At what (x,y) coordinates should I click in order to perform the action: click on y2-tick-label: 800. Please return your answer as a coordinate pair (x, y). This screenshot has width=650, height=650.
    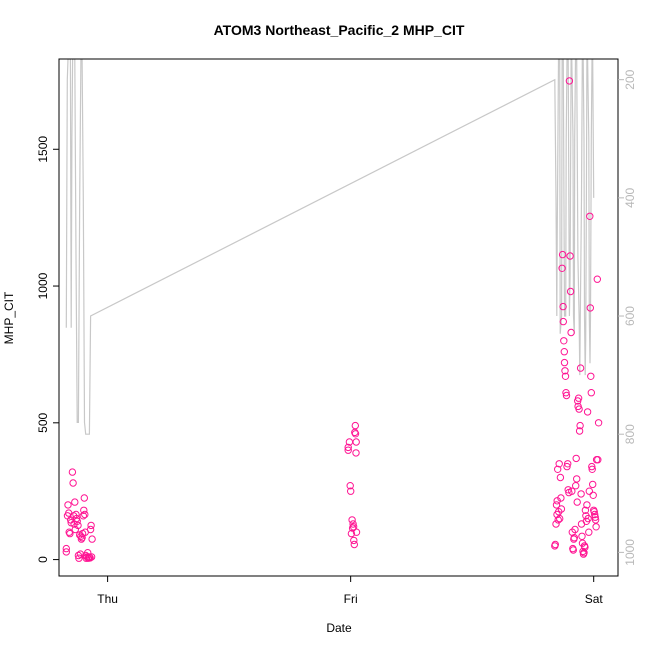
    Looking at the image, I should click on (630, 434).